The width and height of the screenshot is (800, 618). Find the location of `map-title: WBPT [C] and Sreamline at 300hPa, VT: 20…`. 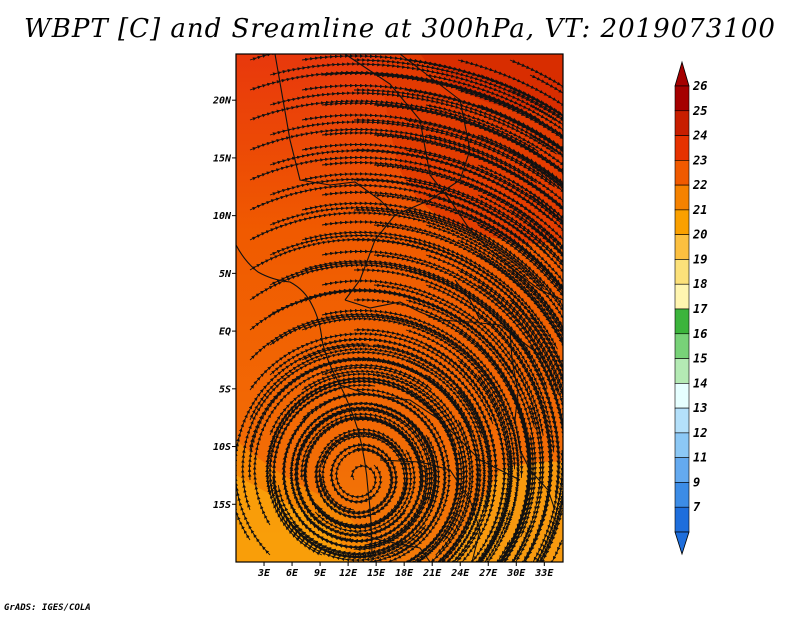

map-title: WBPT [C] and Sreamline at 300hPa, VT: 20… is located at coordinates (400, 29).